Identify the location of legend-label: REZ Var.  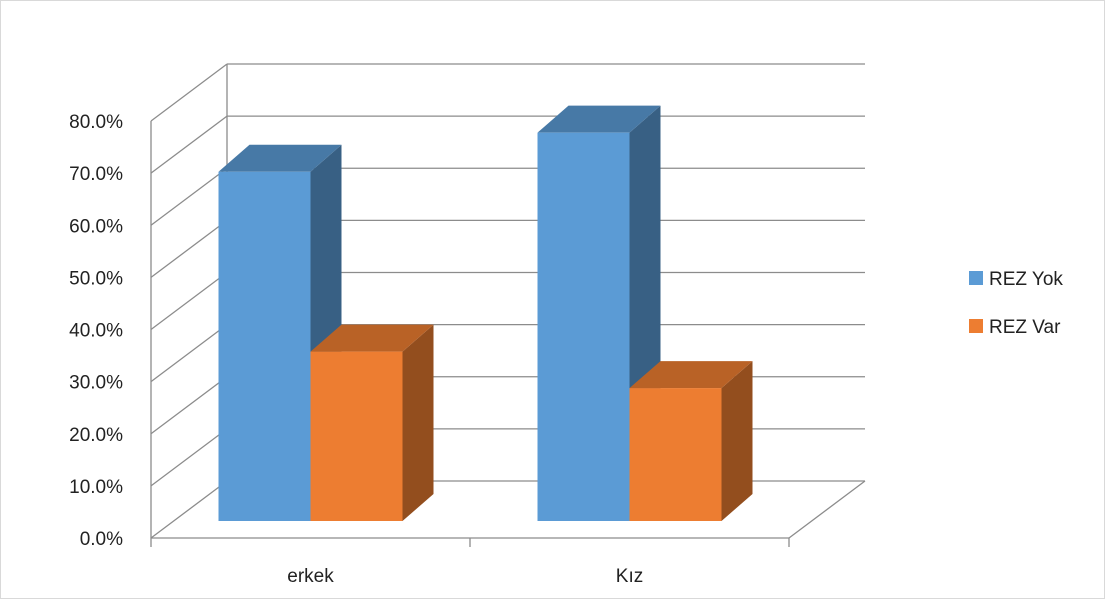
(1025, 327).